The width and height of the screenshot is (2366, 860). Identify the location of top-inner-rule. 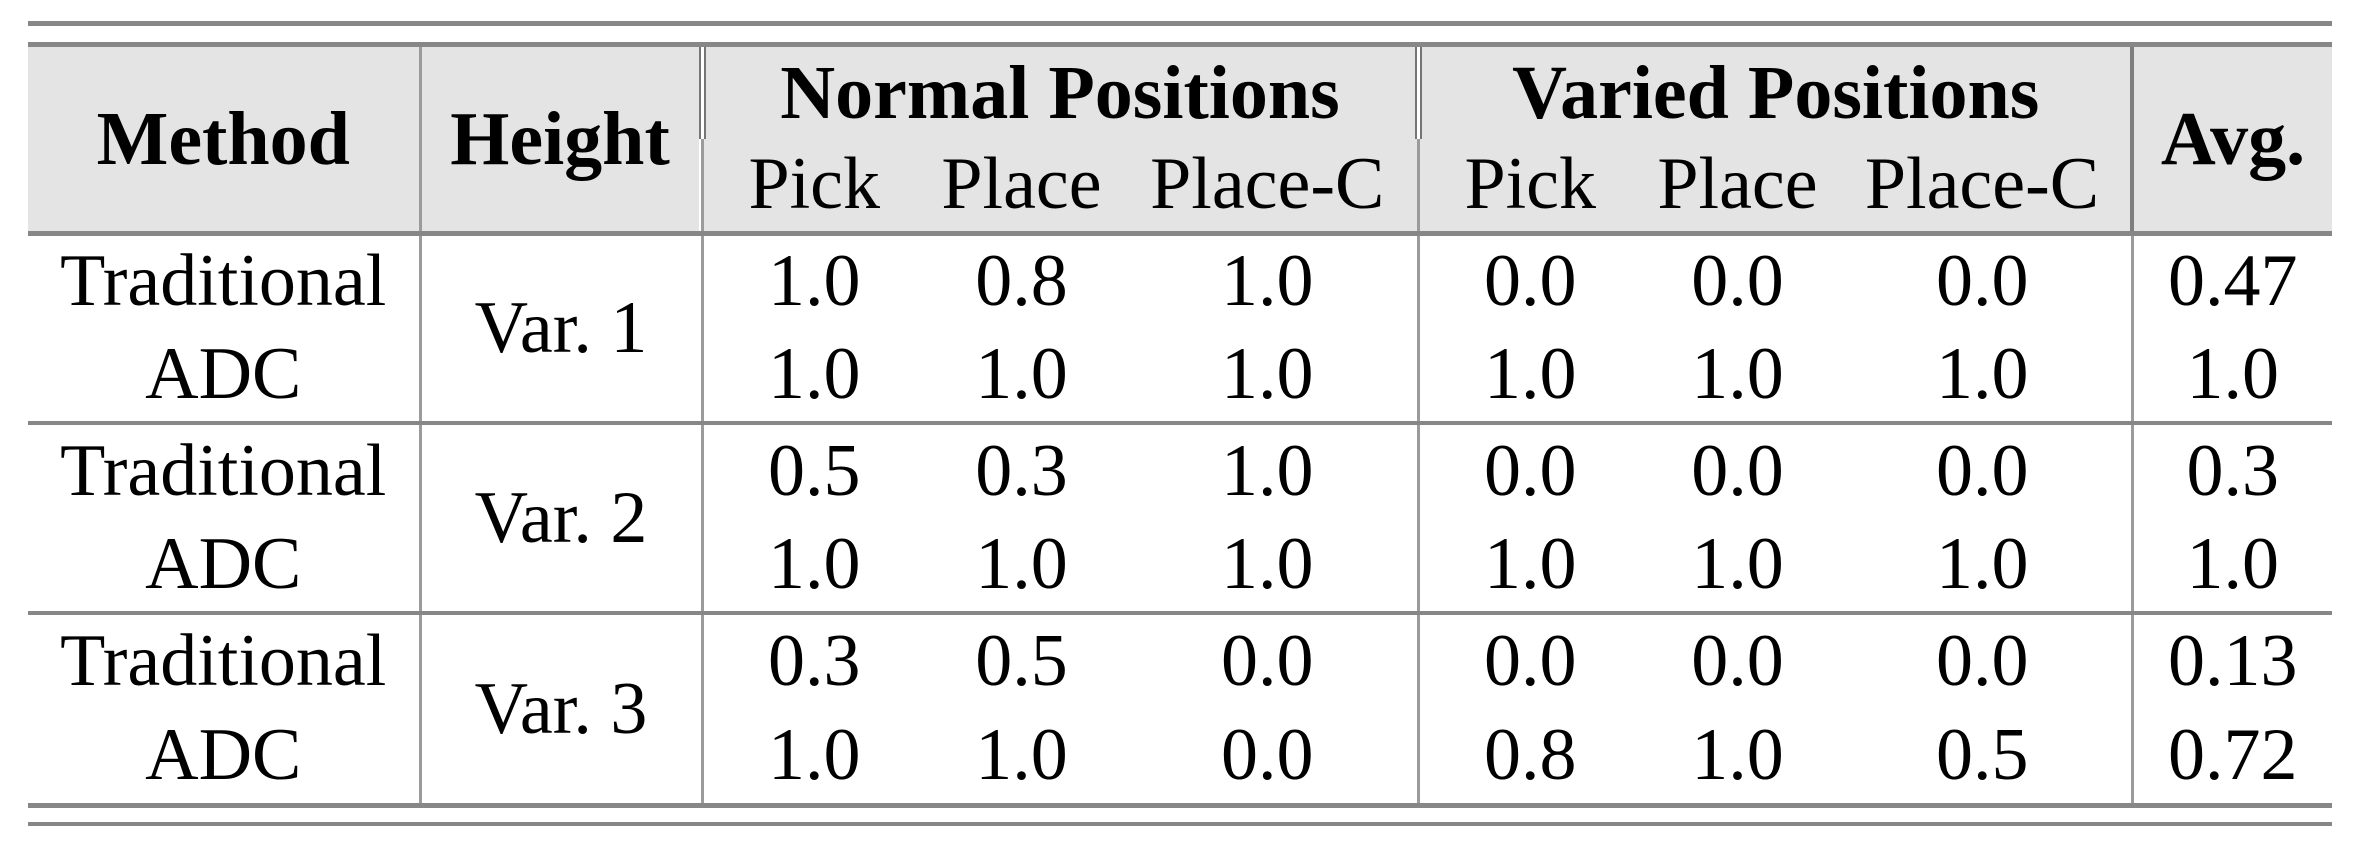
(1180, 44).